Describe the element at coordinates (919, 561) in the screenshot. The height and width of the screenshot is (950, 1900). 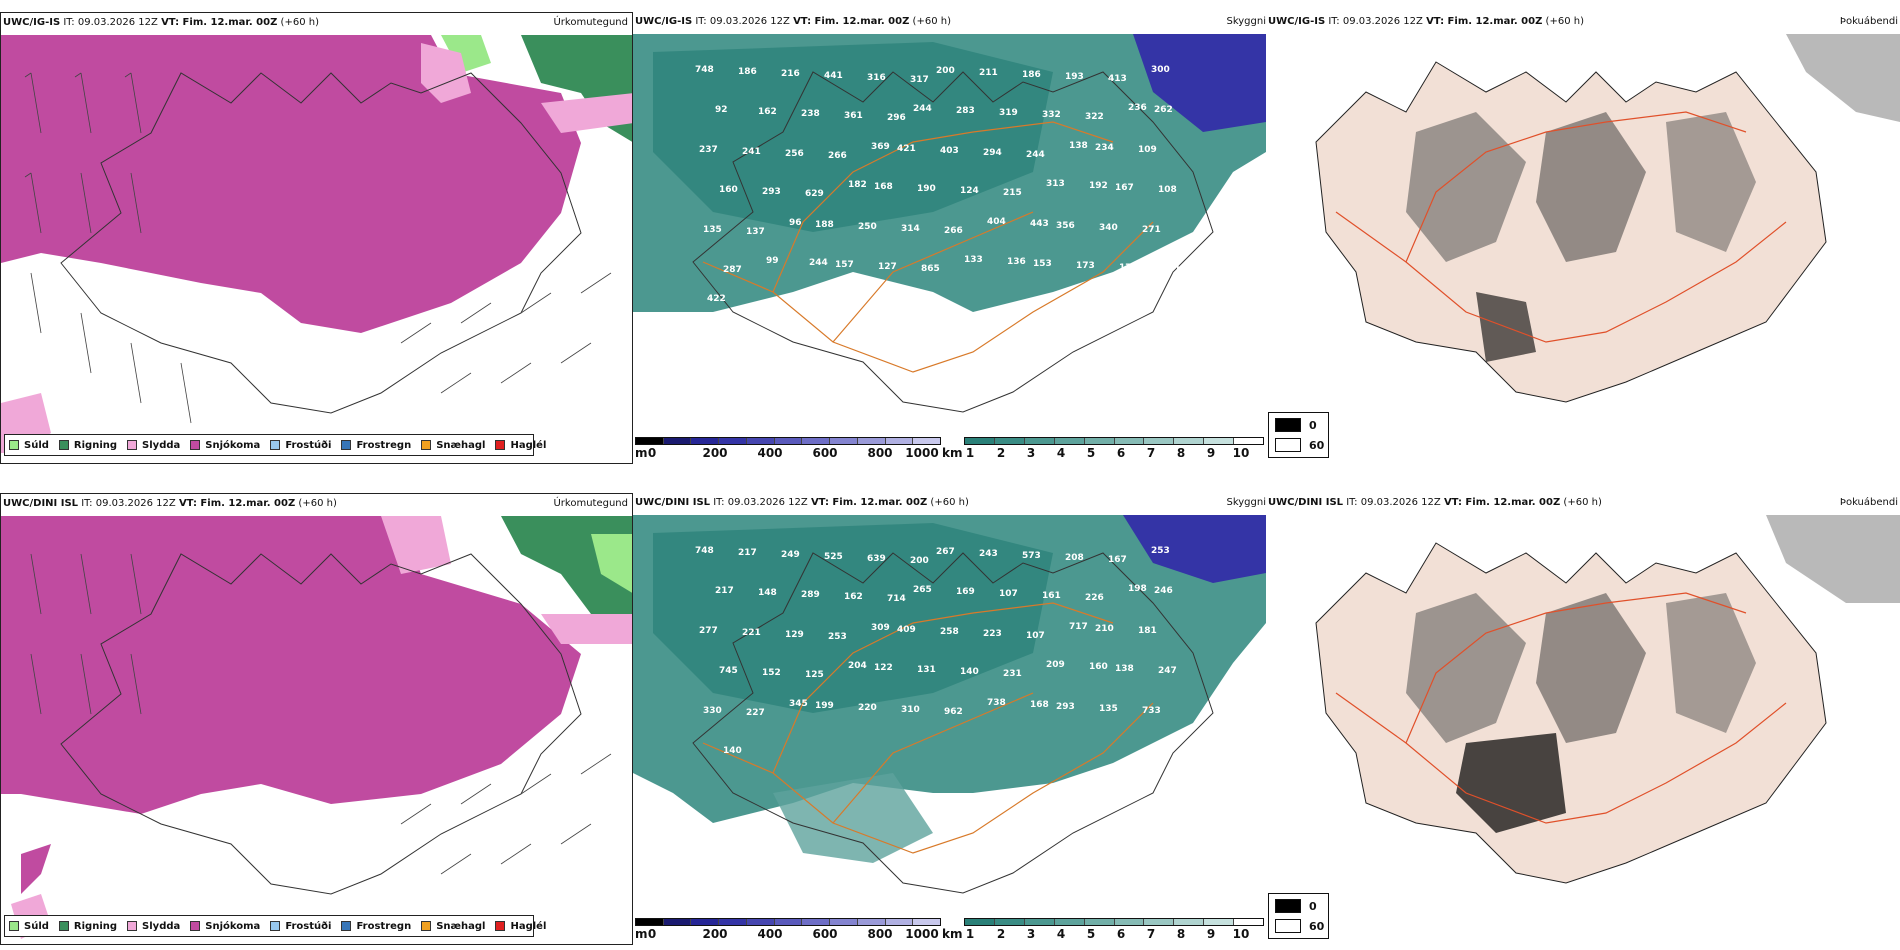
I see `visibility-value-label: 200` at that location.